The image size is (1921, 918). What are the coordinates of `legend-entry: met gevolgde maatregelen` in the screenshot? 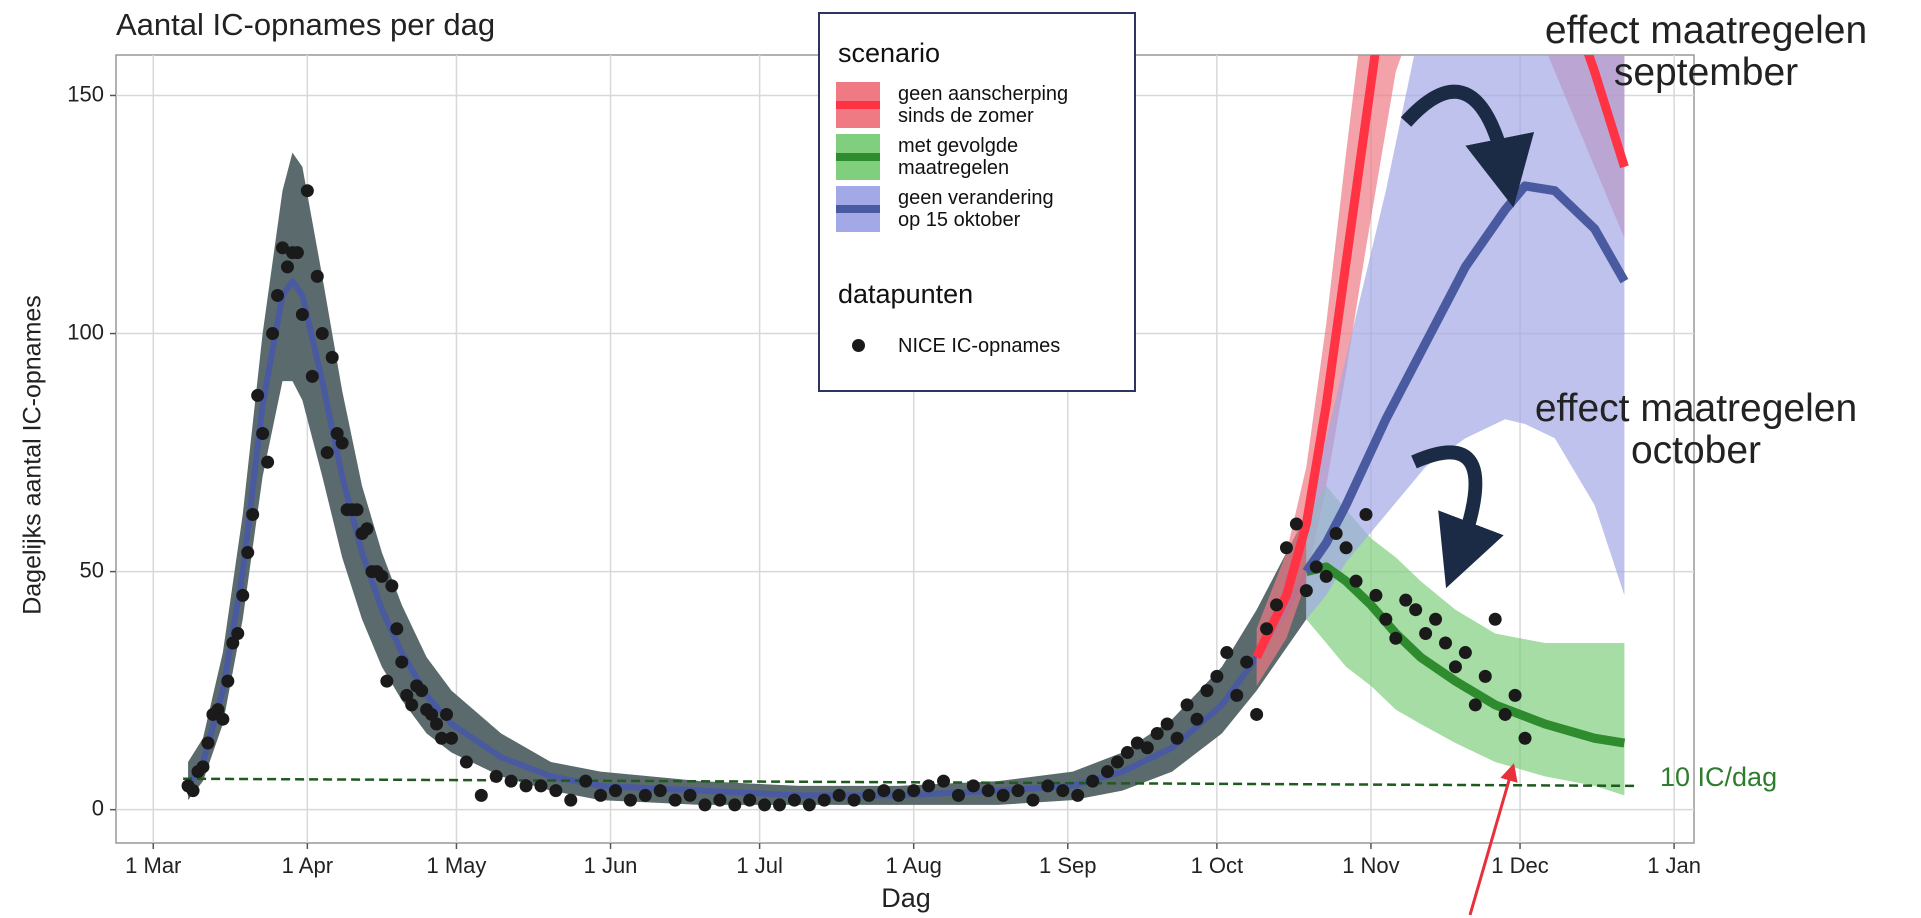 It's located at (977, 157).